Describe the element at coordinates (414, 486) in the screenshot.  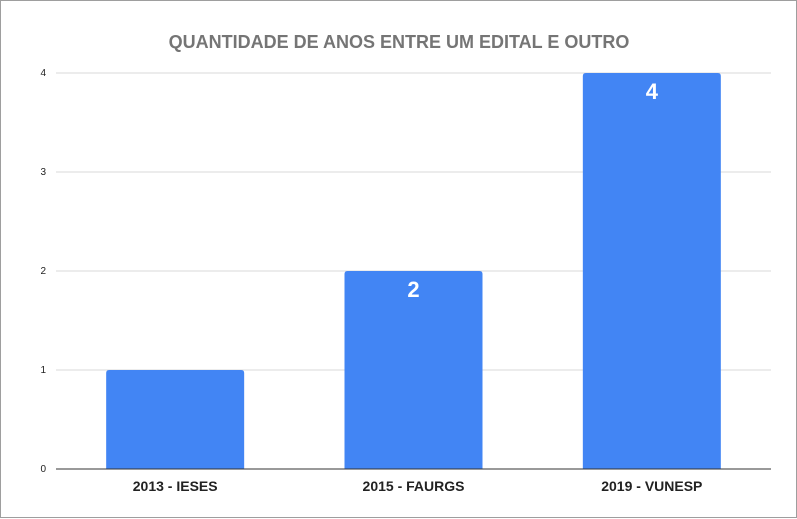
I see `x-tick-label: 2015 - FAURGS` at that location.